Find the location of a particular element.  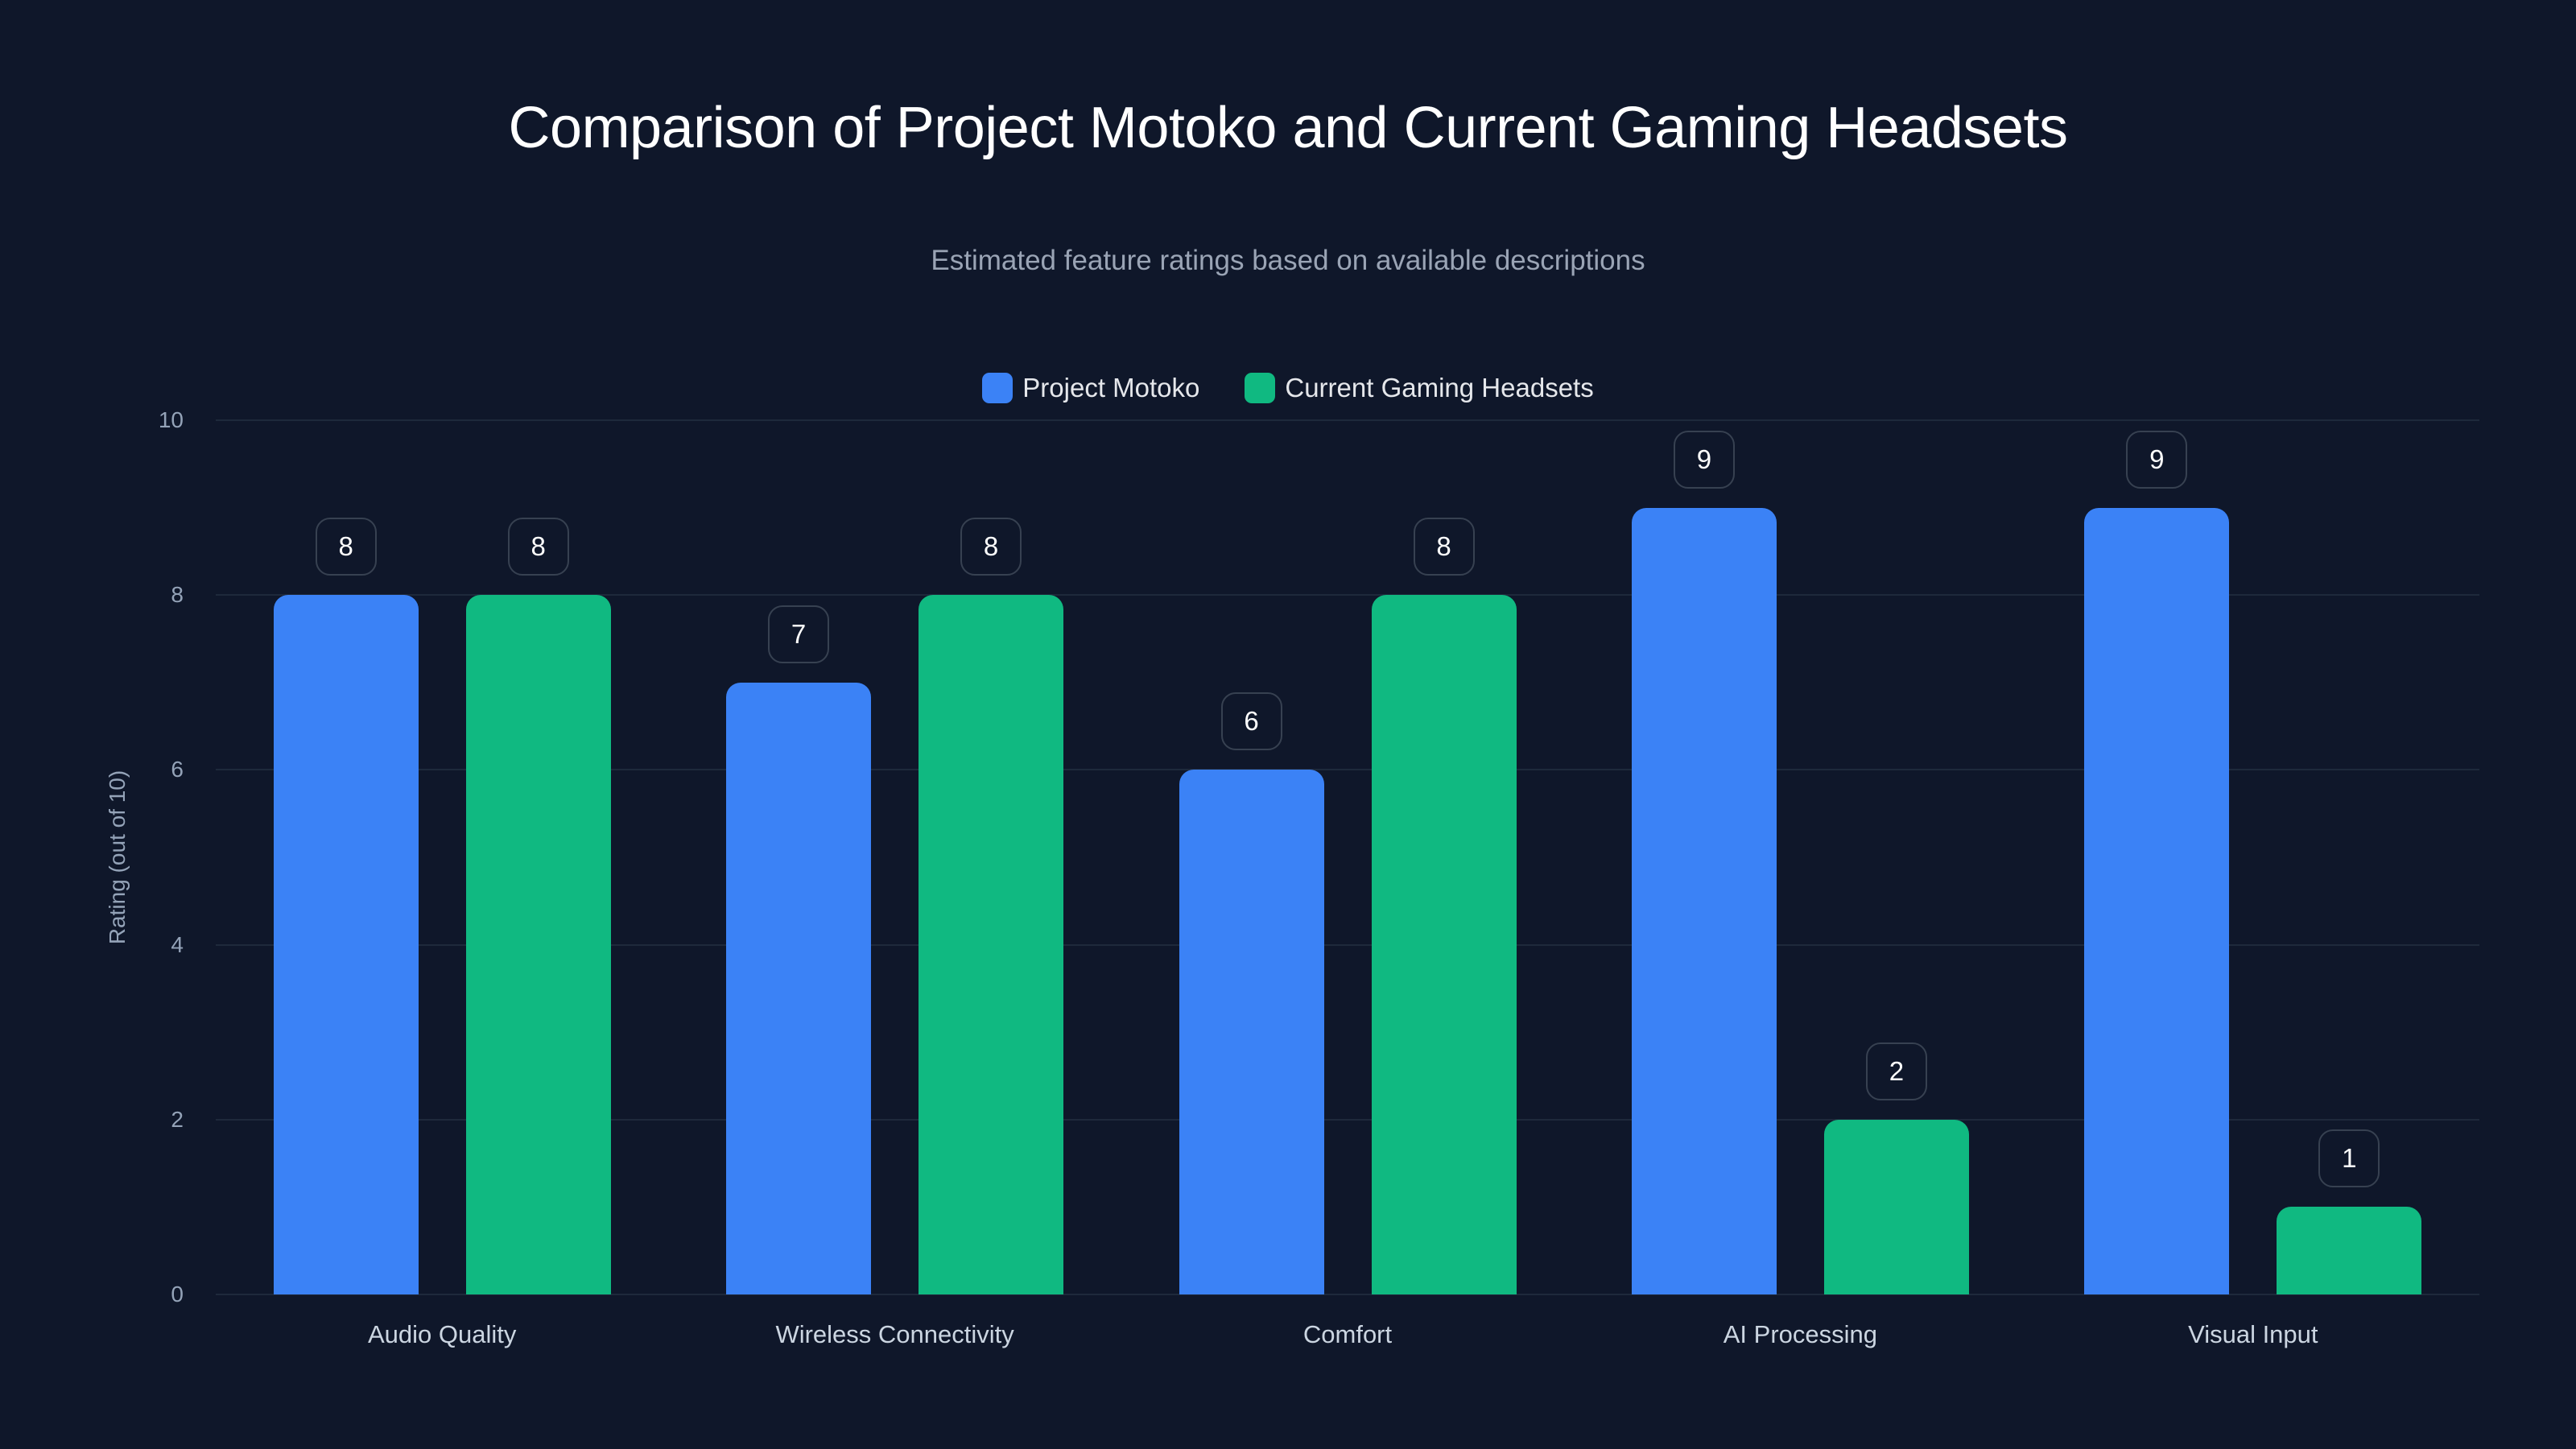

y-tick-label: 8 is located at coordinates (177, 595).